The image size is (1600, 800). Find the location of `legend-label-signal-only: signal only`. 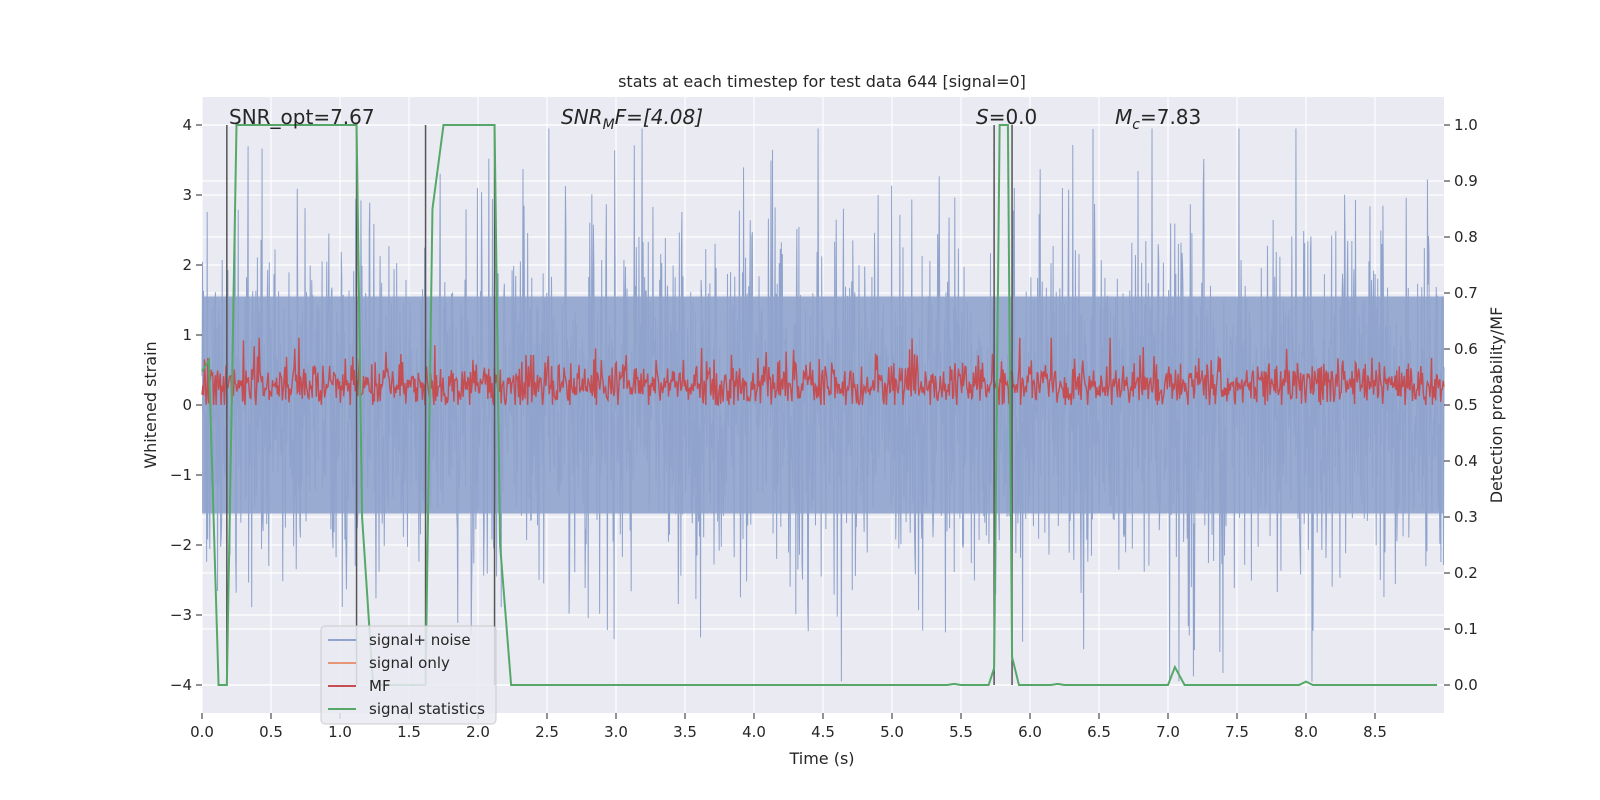

legend-label-signal-only: signal only is located at coordinates (409, 663).